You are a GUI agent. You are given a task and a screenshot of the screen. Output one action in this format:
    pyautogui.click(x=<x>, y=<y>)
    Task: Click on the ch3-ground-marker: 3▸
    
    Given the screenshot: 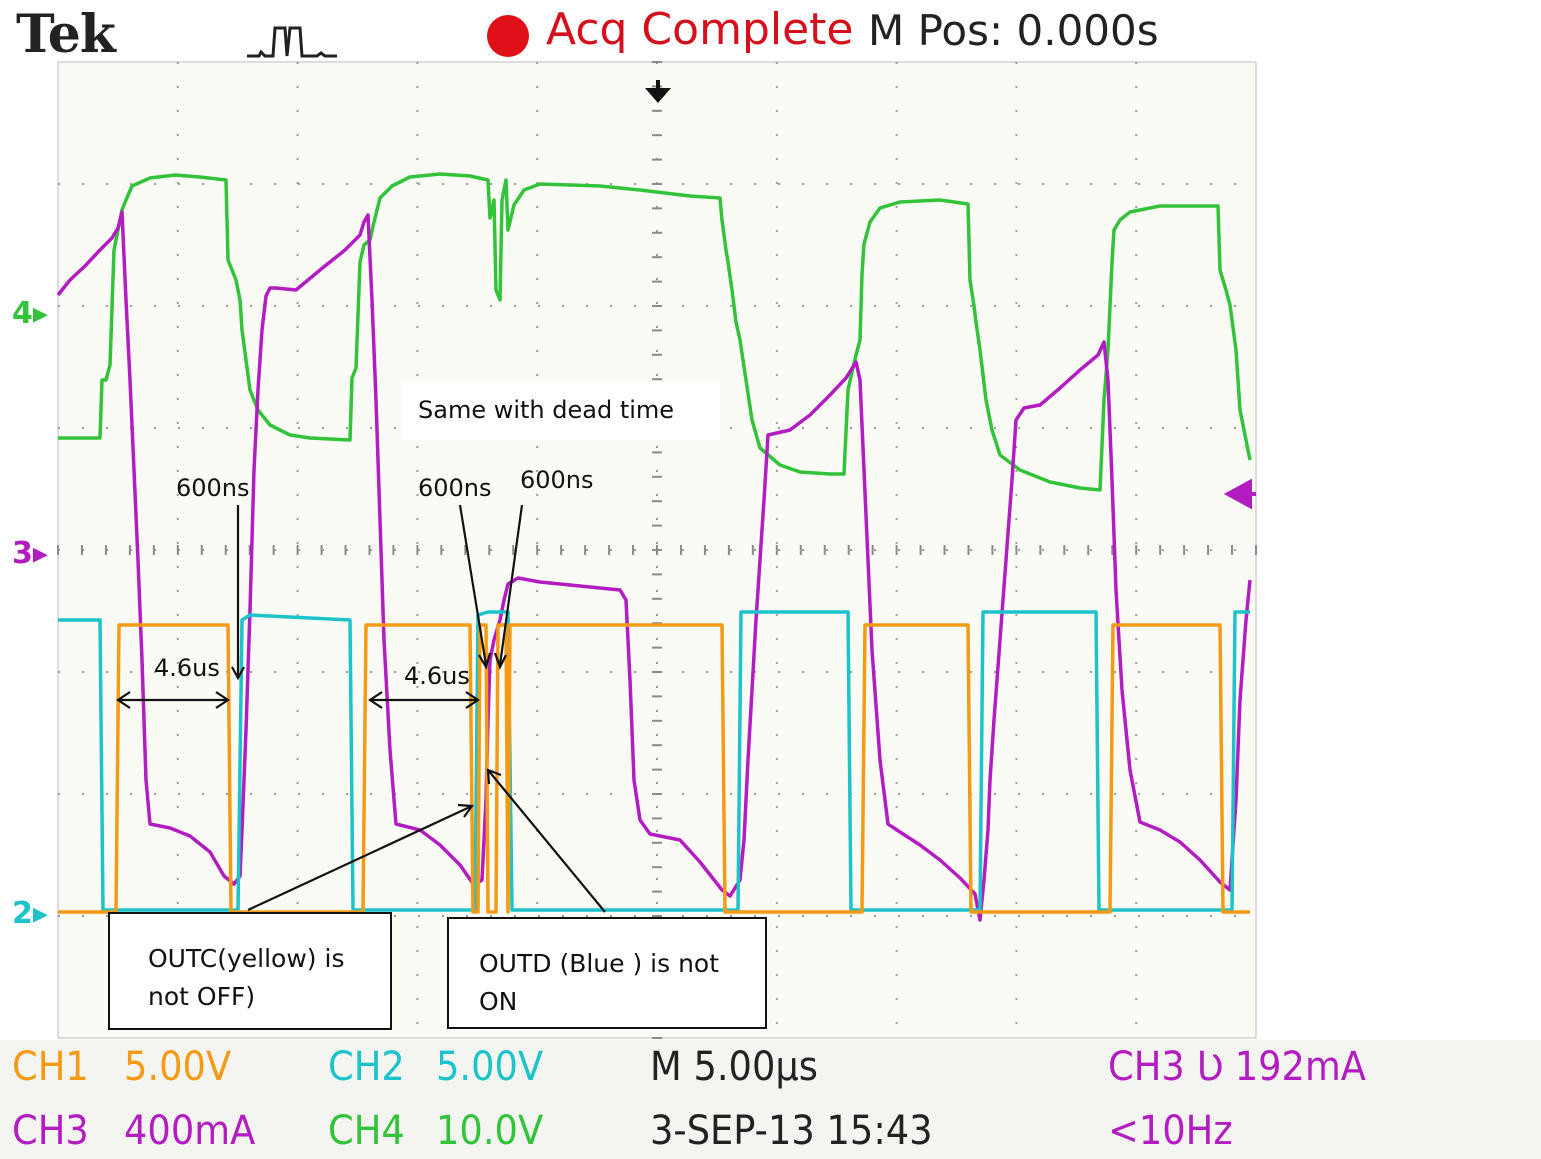 What is the action you would take?
    pyautogui.click(x=30, y=553)
    